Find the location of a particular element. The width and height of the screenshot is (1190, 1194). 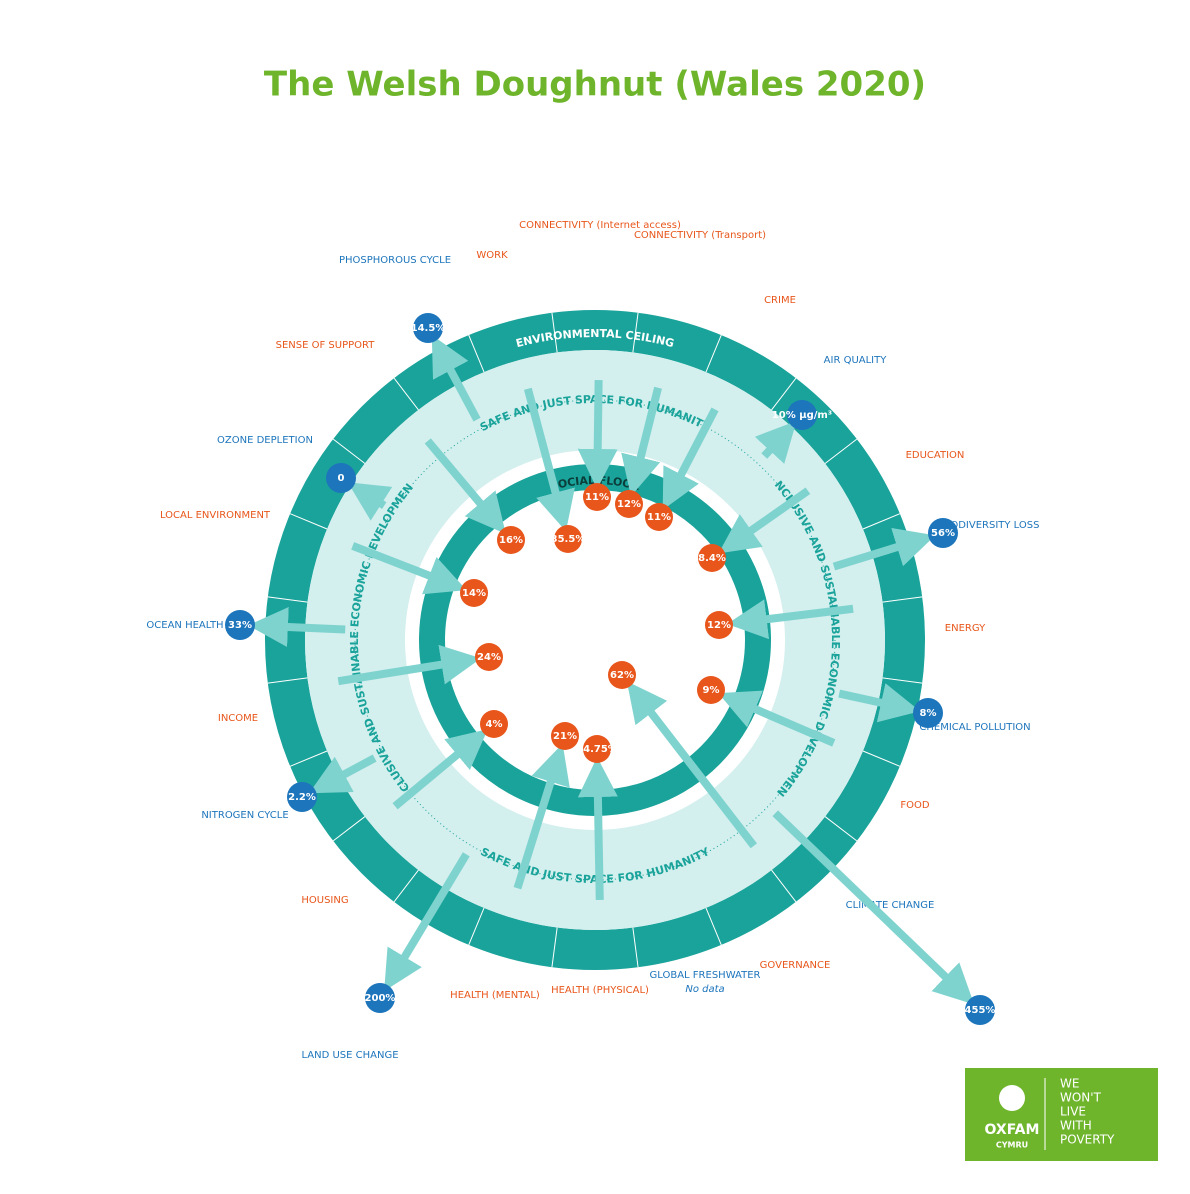

env-label: BIODIVERSITY LOSS is located at coordinates (990, 525).